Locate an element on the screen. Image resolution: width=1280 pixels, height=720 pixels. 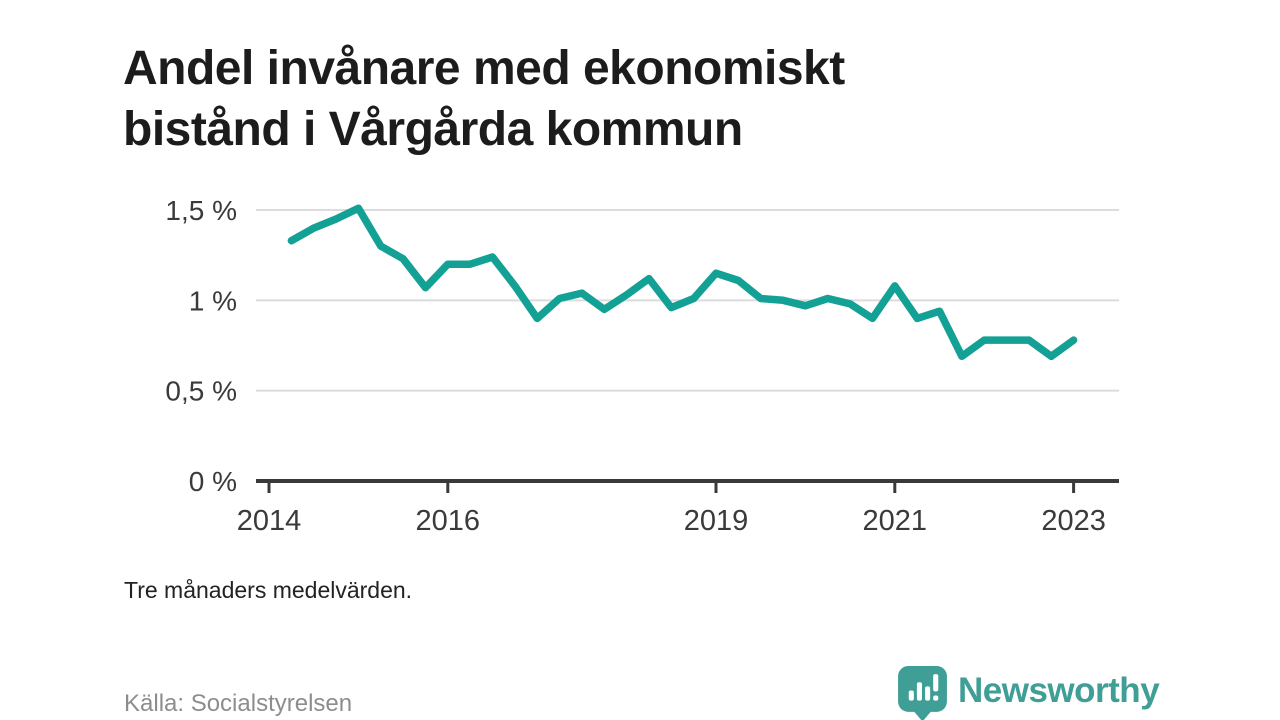
y-tick-label: 0,5 % is located at coordinates (201, 391).